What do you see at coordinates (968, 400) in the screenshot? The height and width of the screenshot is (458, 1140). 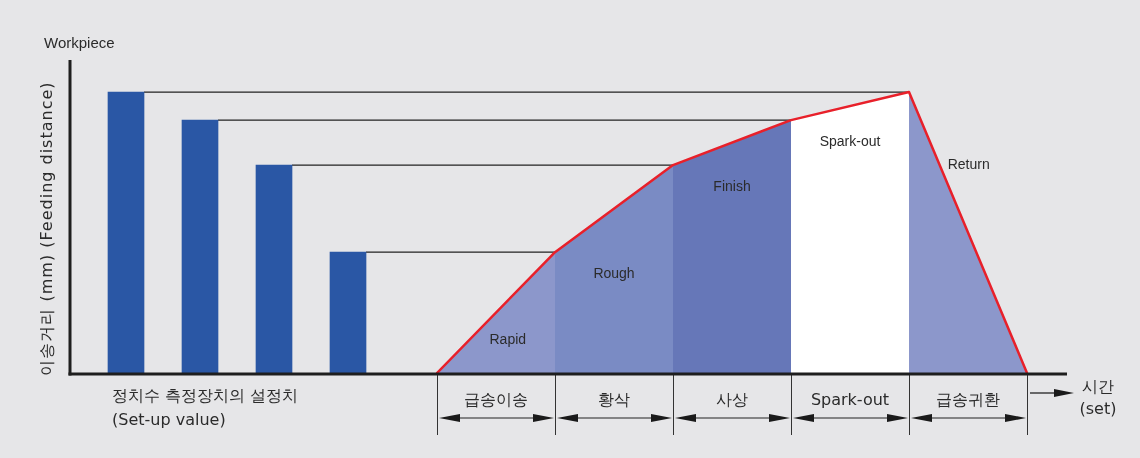 I see `text: 급송귀환` at bounding box center [968, 400].